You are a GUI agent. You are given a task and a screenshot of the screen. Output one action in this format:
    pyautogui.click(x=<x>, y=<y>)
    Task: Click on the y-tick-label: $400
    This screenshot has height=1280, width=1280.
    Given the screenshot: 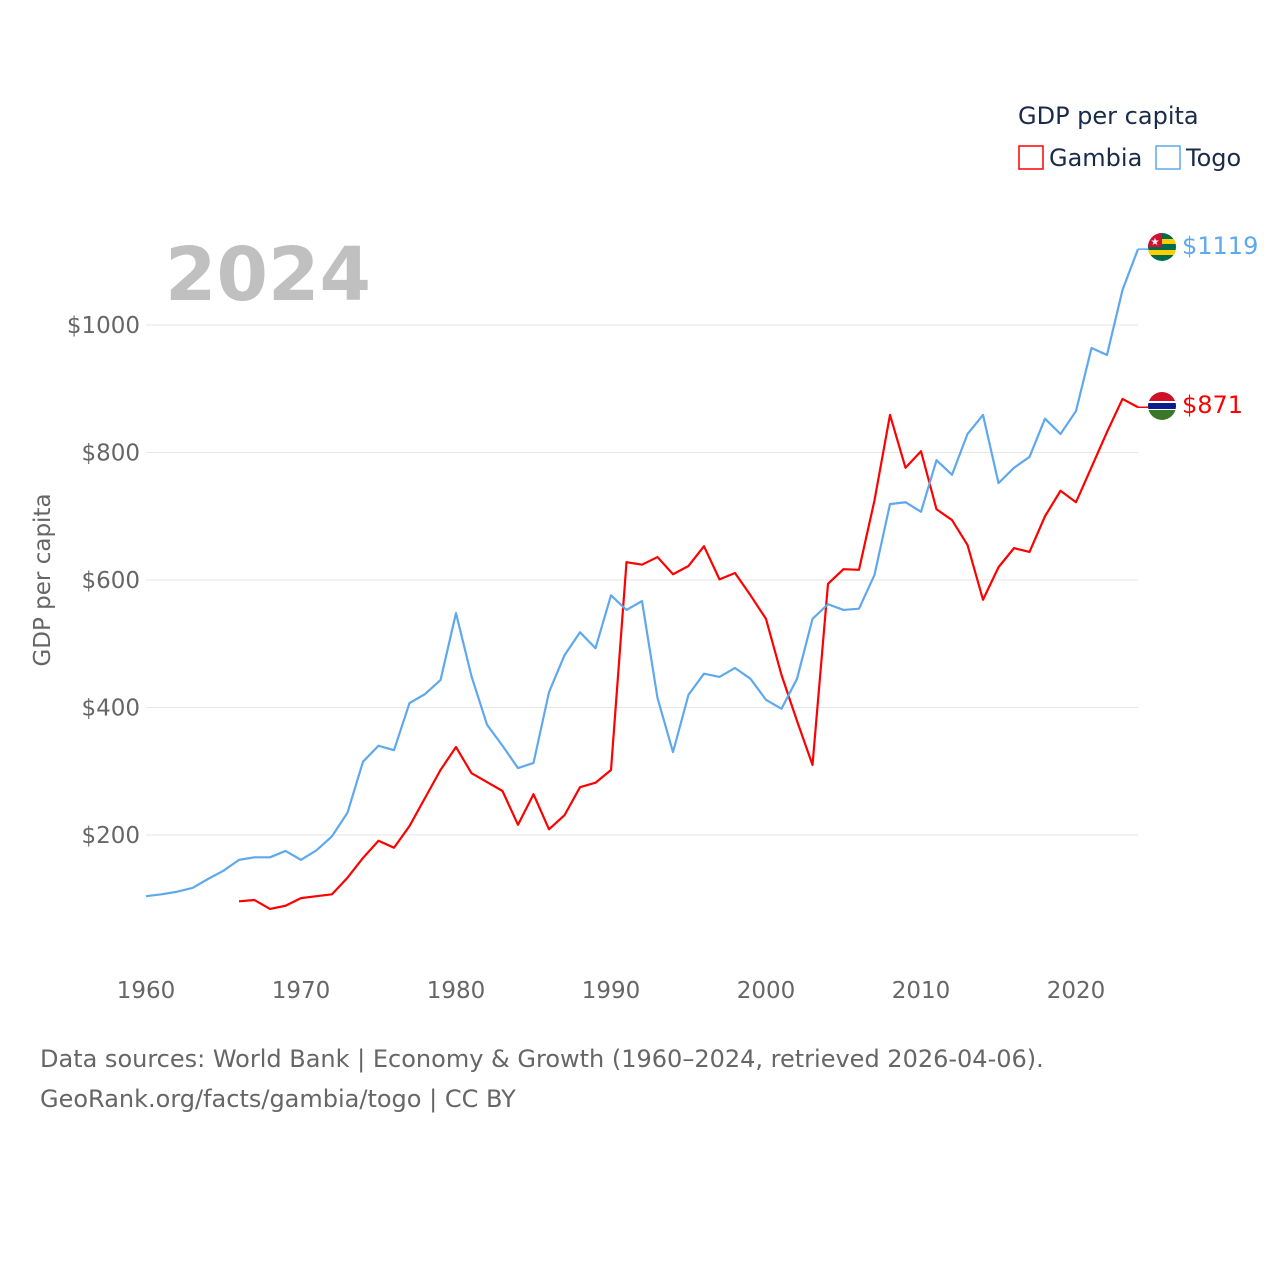 What is the action you would take?
    pyautogui.click(x=110, y=709)
    